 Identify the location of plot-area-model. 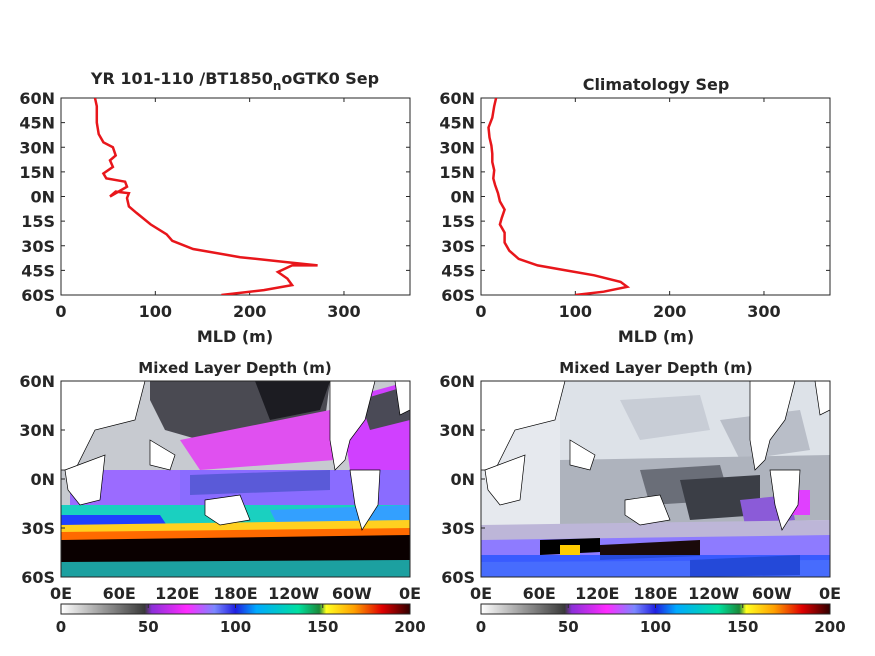
(235, 196).